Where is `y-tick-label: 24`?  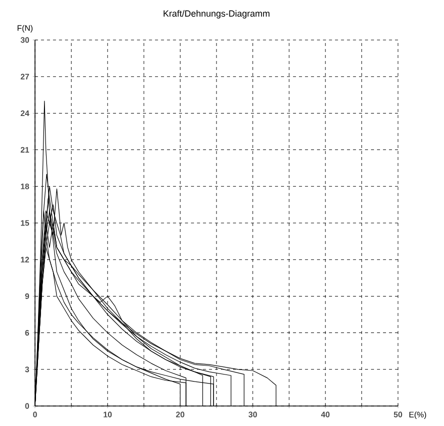 y-tick-label: 24 is located at coordinates (25, 113).